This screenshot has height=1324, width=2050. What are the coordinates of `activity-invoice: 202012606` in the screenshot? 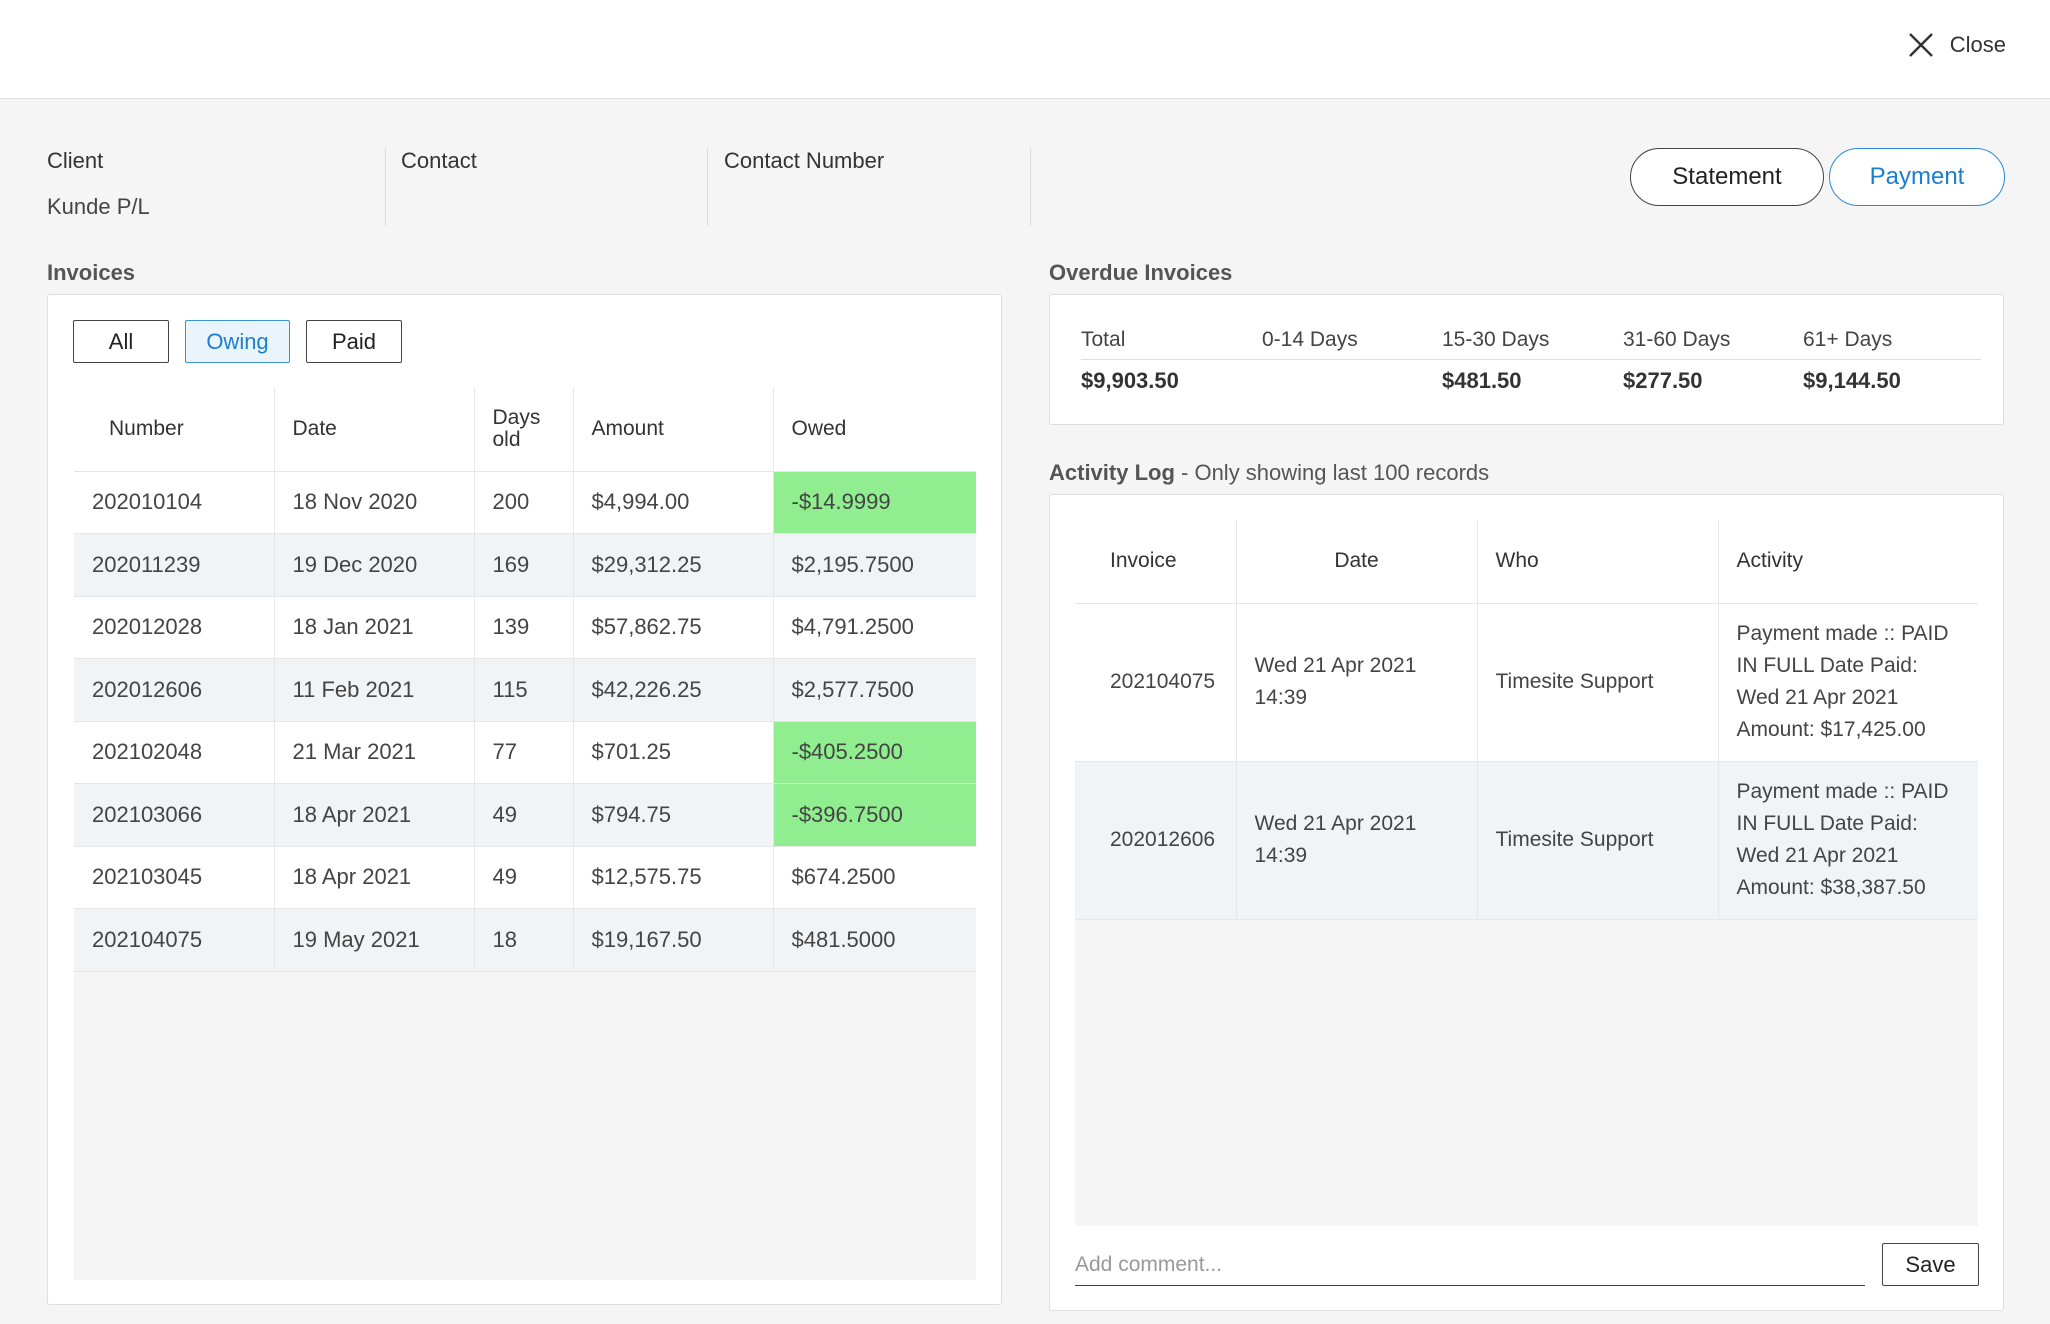 It's located at (1156, 840).